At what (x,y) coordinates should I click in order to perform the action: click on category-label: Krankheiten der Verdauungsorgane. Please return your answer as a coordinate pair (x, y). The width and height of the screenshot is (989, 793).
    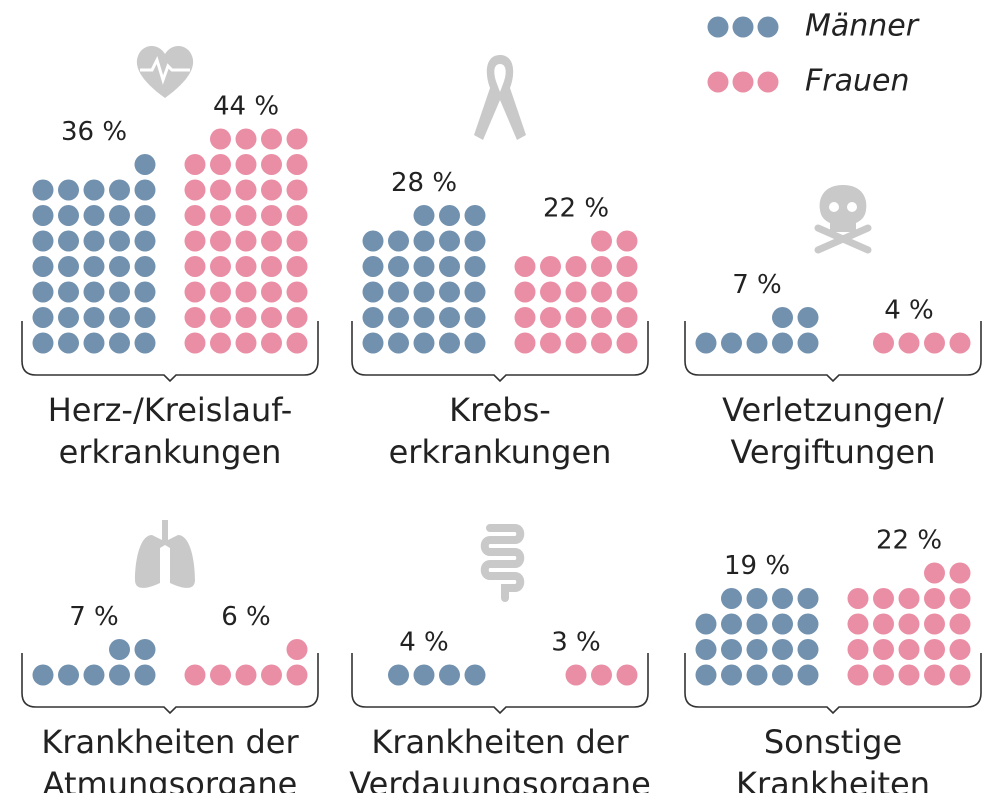
    Looking at the image, I should click on (500, 758).